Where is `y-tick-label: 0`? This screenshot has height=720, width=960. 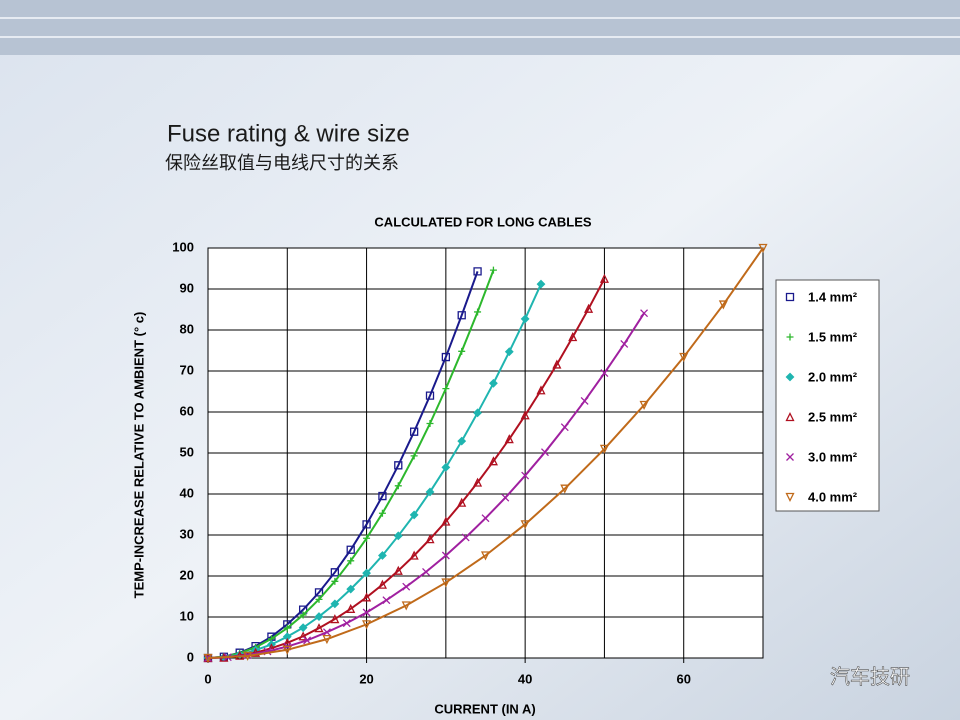 y-tick-label: 0 is located at coordinates (190, 656).